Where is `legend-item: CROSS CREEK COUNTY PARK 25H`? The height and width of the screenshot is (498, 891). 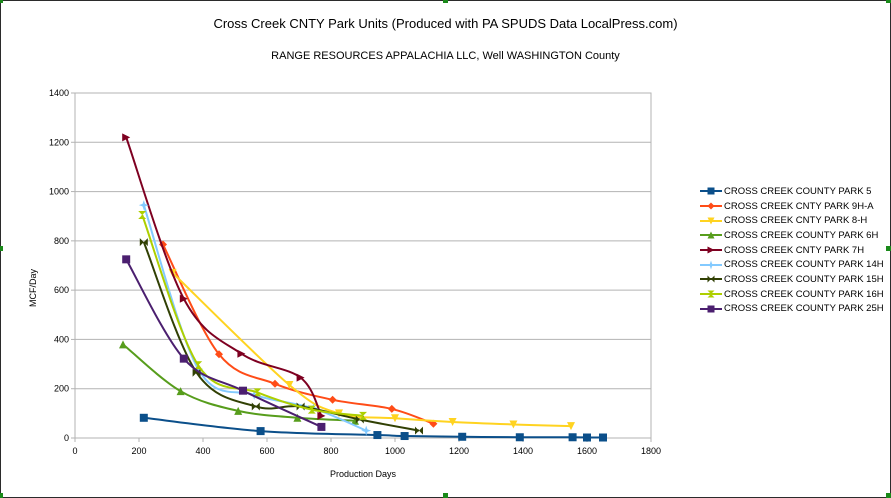 legend-item: CROSS CREEK COUNTY PARK 25H is located at coordinates (792, 309).